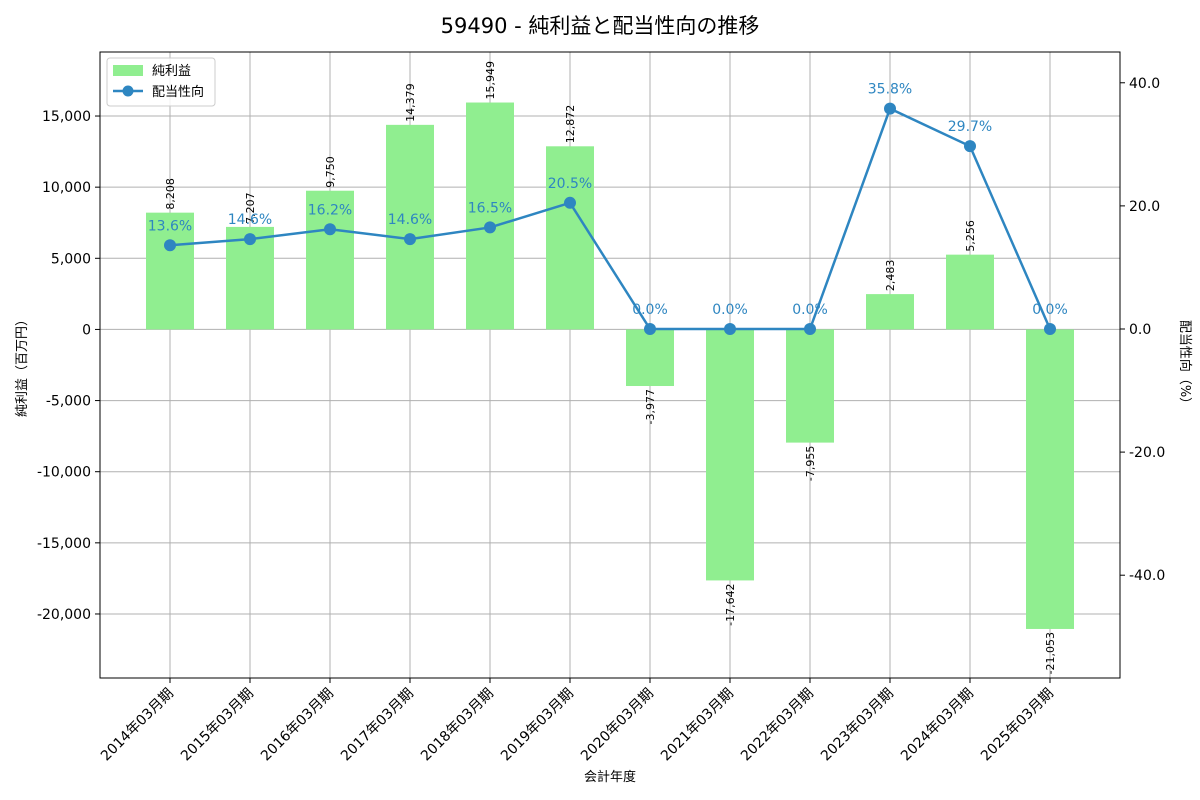  I want to click on x-tick-label: 2022年03月期, so click(777, 725).